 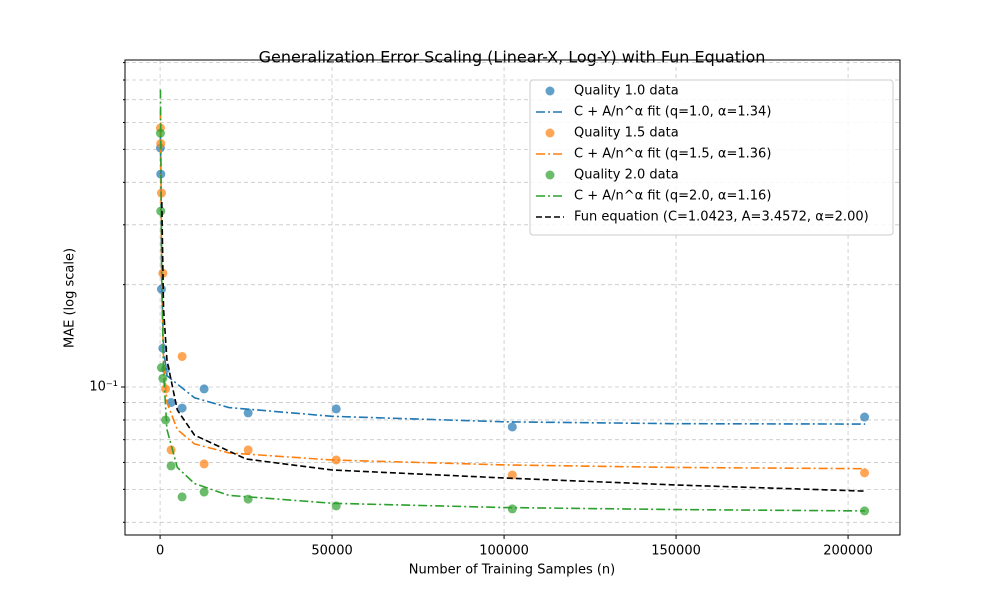 I want to click on x-tick-label: 100000, so click(x=504, y=551).